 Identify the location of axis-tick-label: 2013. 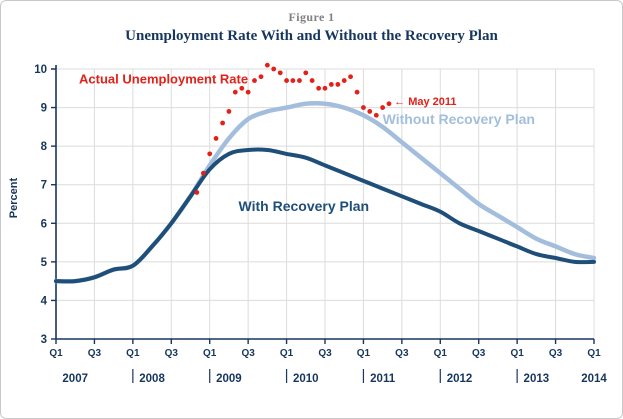
(537, 379).